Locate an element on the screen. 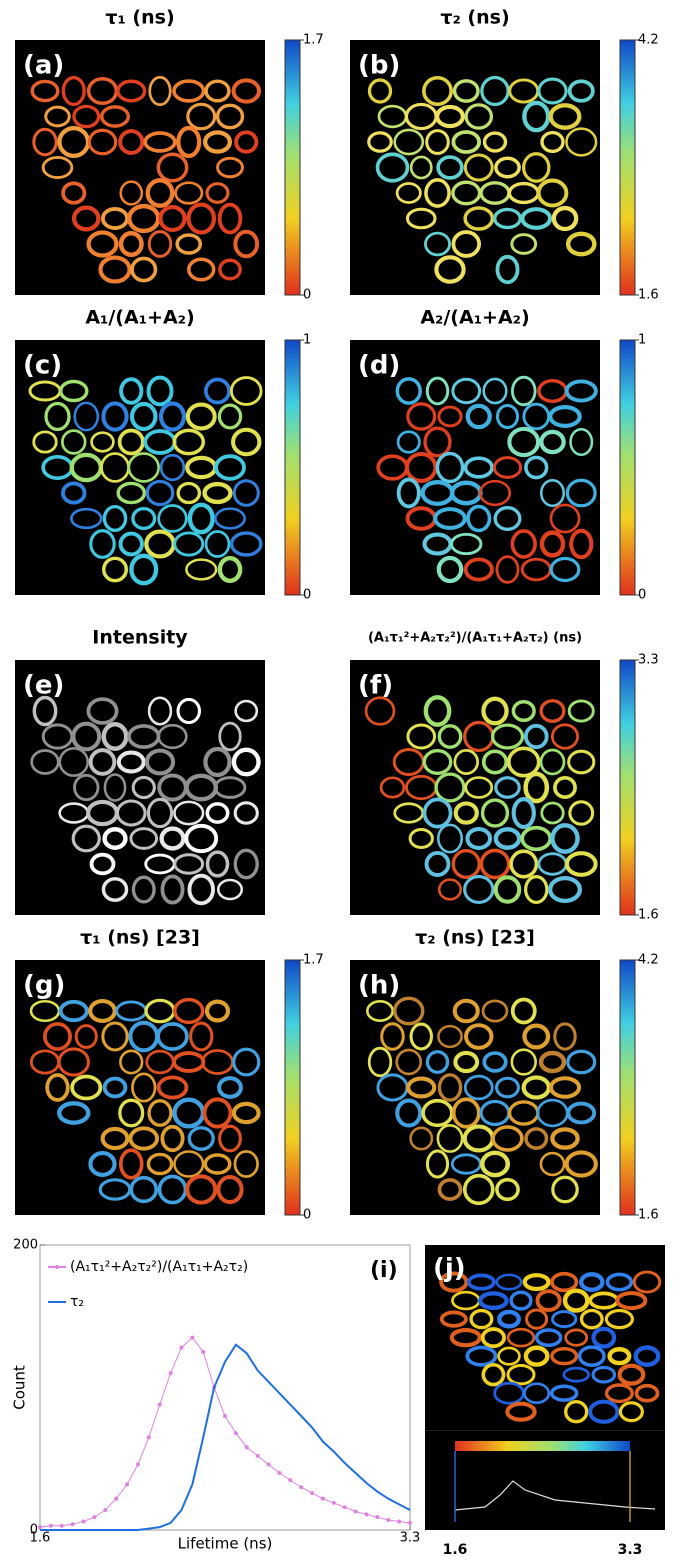 This screenshot has width=684, height=1564. panel-title: τ₂ (ns) is located at coordinates (474, 18).